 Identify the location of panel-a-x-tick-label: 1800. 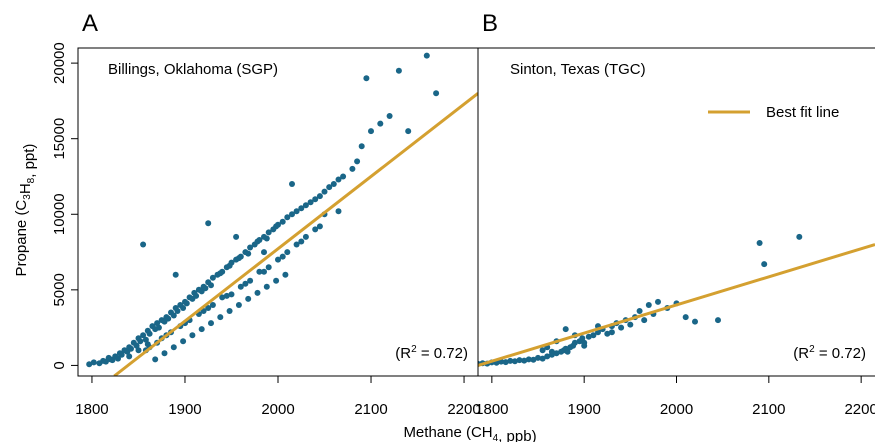
(91, 409).